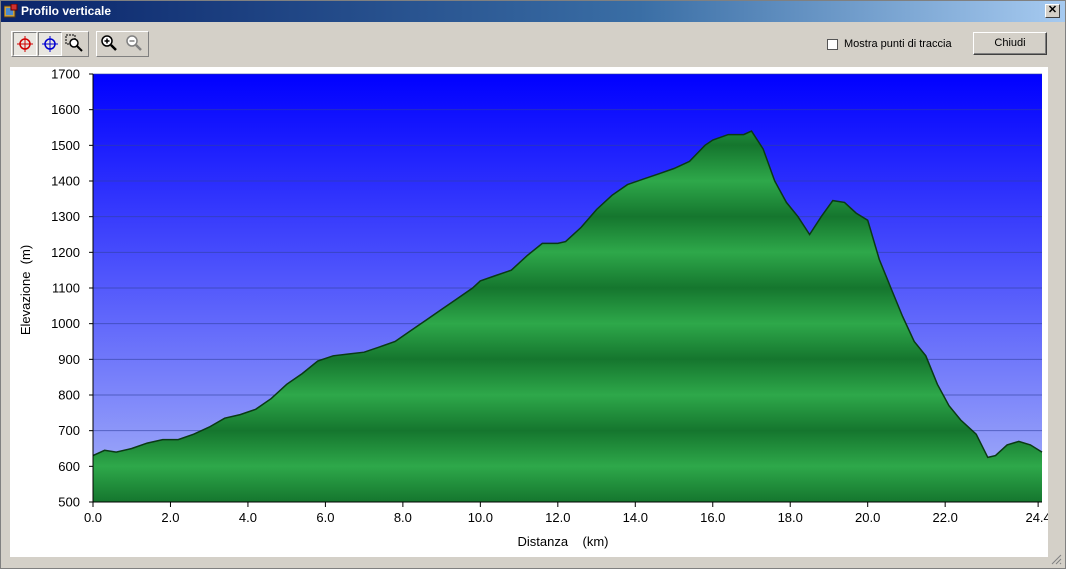  I want to click on crosshair-red-icon, so click(25, 44).